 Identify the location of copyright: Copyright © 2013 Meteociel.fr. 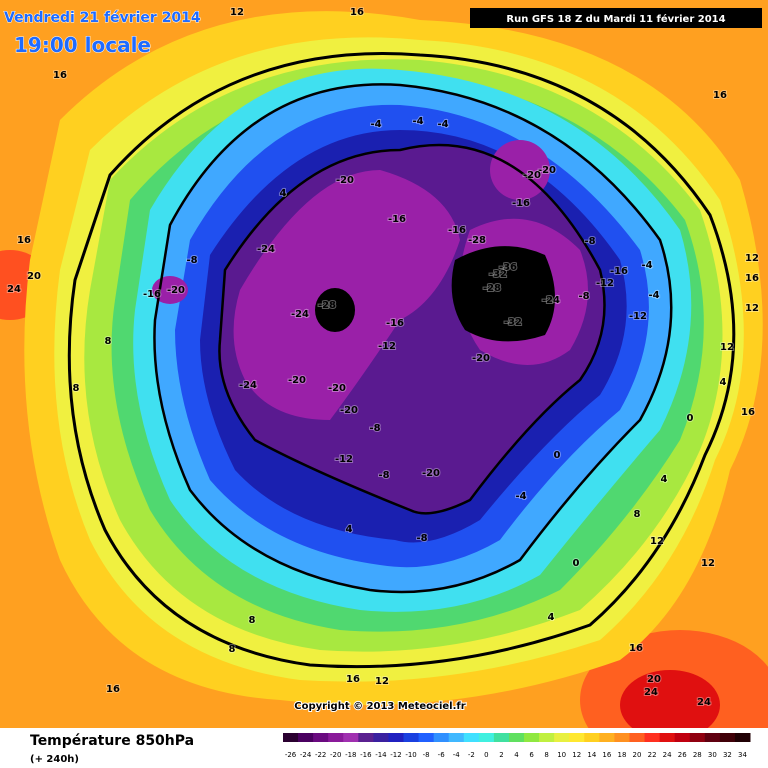
(379, 706).